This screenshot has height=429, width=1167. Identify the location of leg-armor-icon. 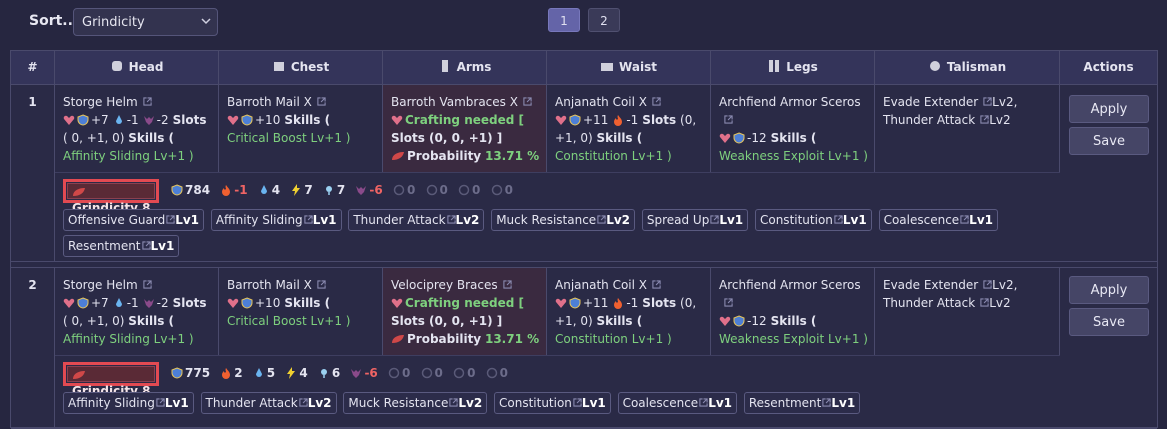
(774, 66).